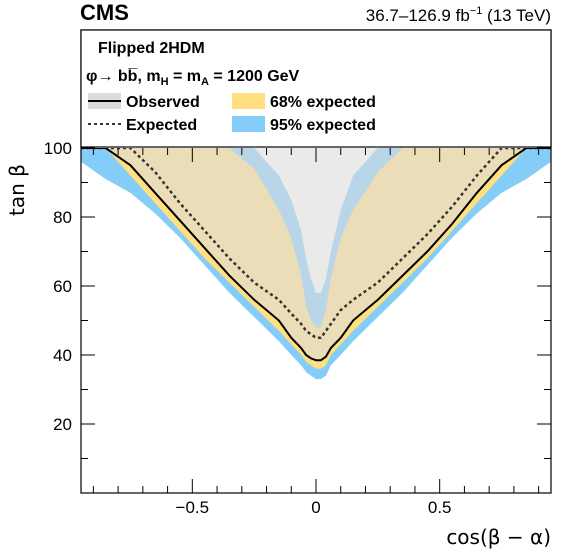  I want to click on legend-expected-label: Expected, so click(161, 125).